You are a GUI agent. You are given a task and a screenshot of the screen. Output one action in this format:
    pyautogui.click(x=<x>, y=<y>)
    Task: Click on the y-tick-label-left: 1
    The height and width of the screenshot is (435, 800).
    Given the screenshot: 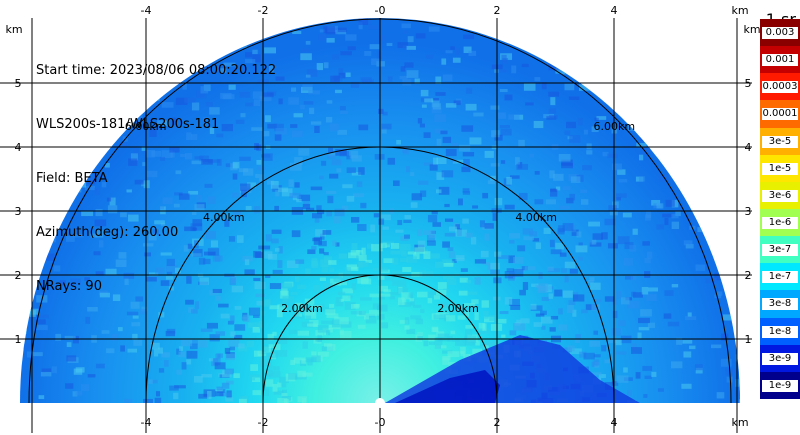 What is the action you would take?
    pyautogui.click(x=18, y=339)
    